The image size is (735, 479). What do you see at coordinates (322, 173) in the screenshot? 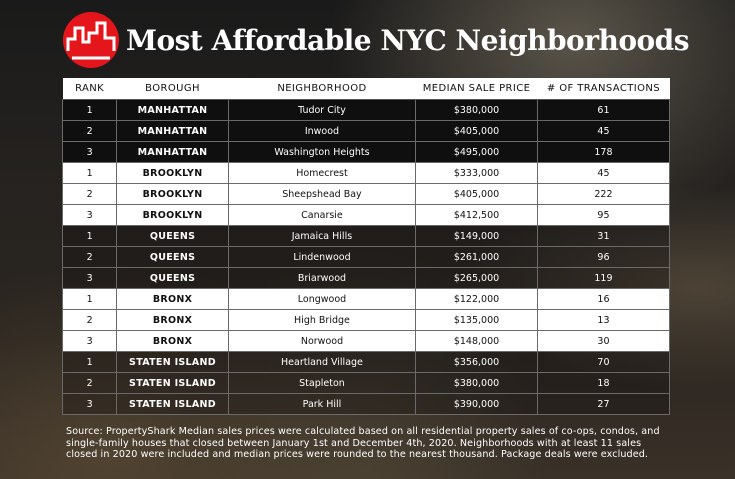
I see `cell-neighborhood: Homecrest` at bounding box center [322, 173].